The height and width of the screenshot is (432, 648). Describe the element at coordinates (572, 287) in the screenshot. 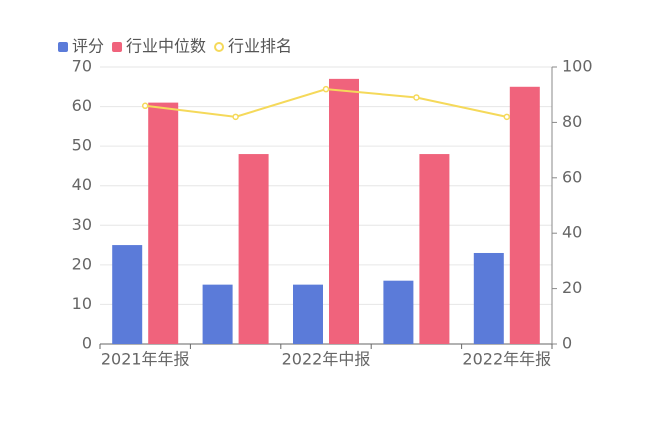

I see `y2-tick-label: 20` at that location.